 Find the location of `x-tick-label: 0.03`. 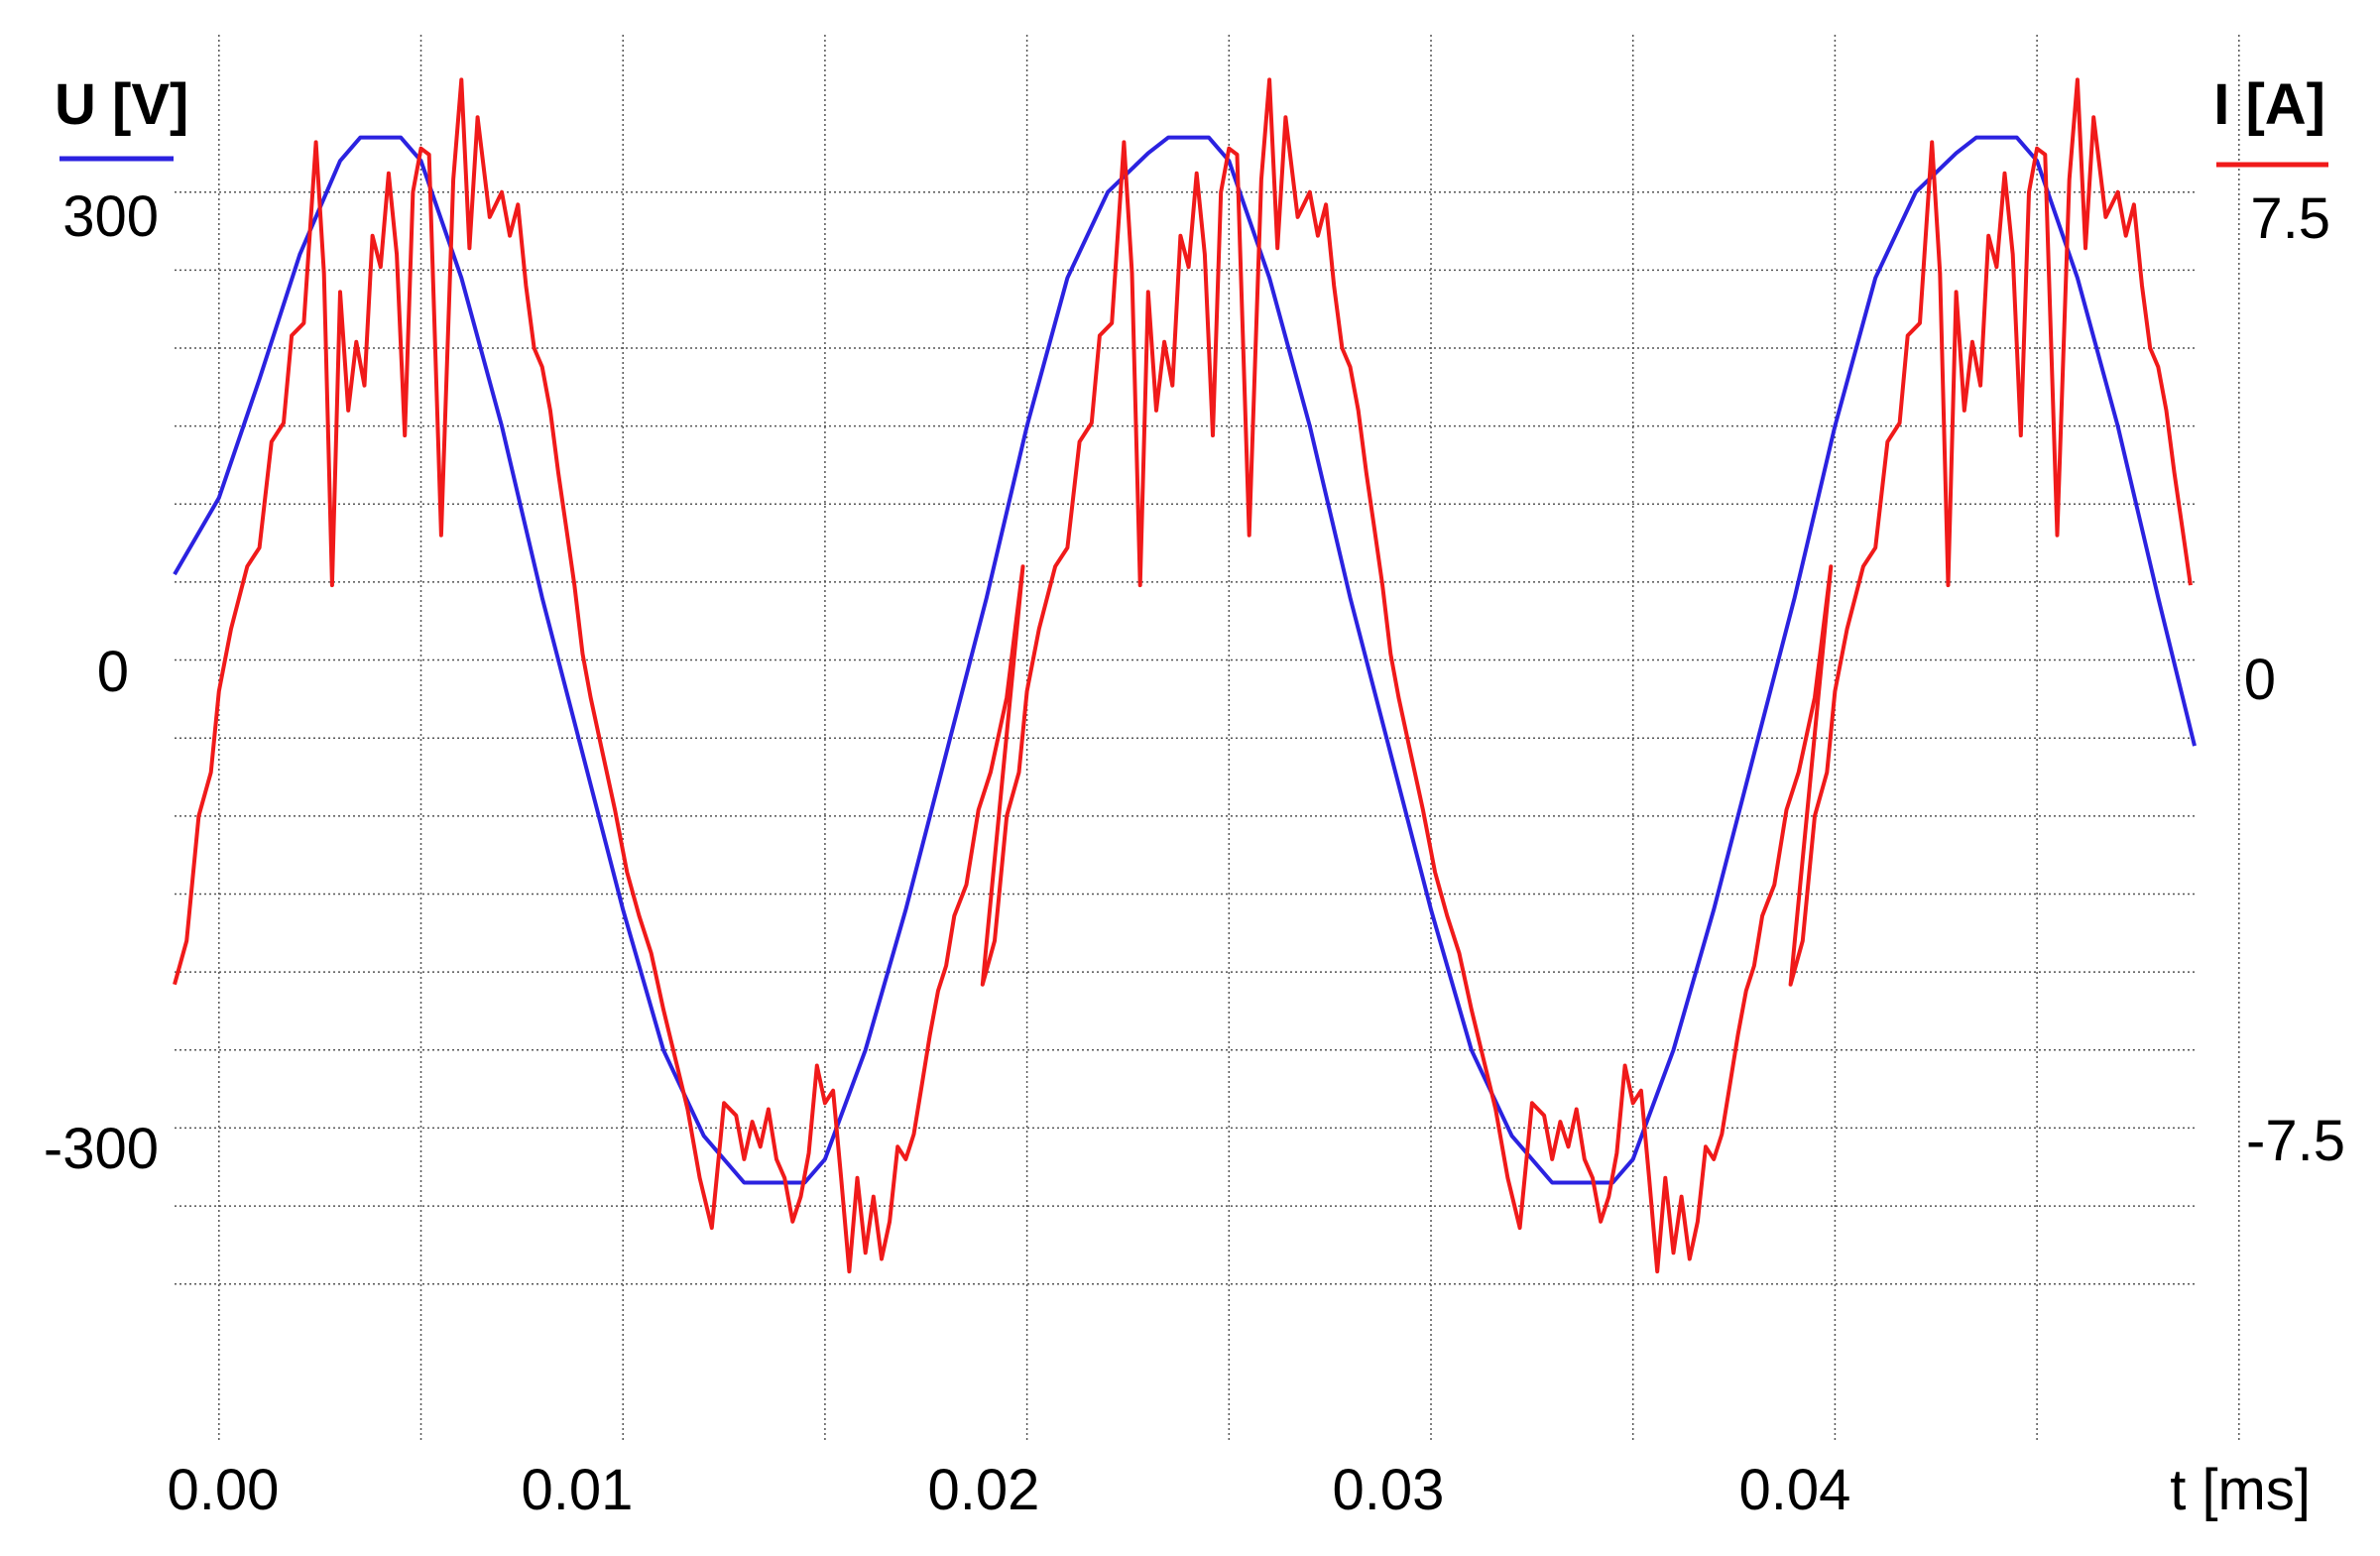

x-tick-label: 0.03 is located at coordinates (1389, 1490).